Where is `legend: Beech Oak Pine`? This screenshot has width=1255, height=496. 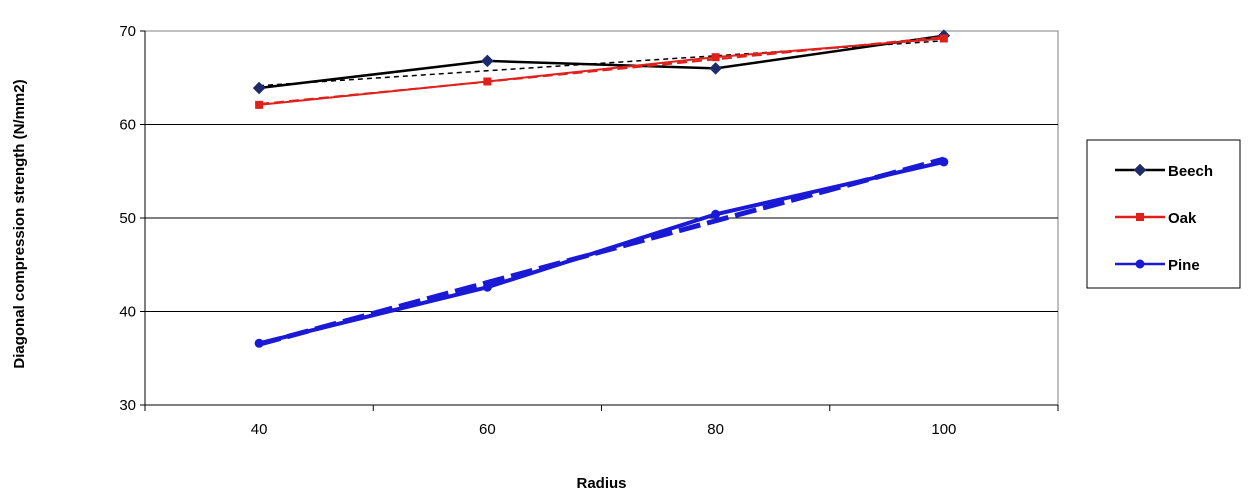
legend: Beech Oak Pine is located at coordinates (1163, 214).